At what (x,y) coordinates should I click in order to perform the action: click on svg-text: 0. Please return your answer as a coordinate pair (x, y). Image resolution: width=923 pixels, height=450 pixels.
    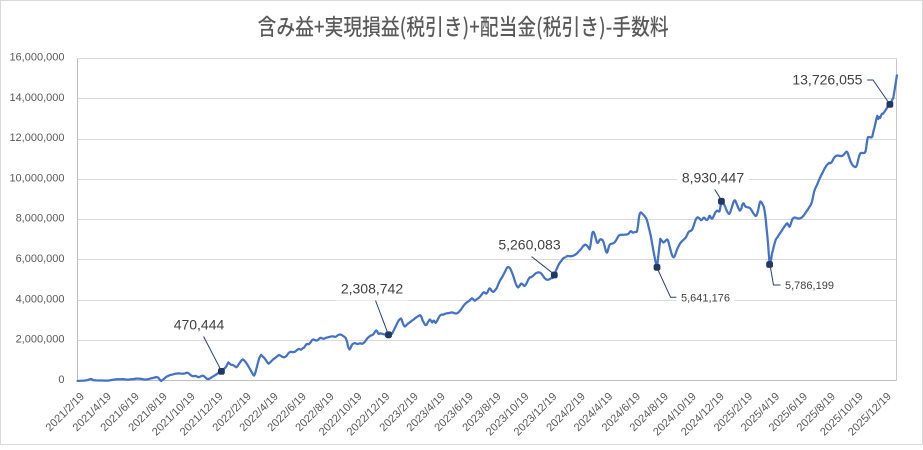
    Looking at the image, I should click on (61, 380).